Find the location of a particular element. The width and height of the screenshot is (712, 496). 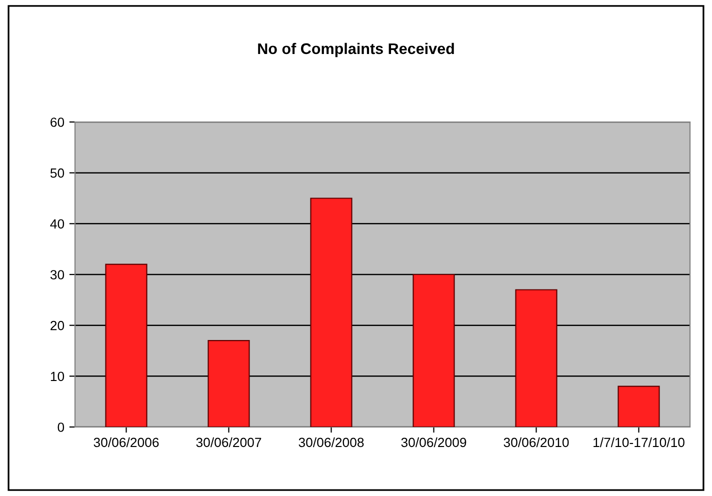

x-tick-label: 30/06/2006 is located at coordinates (126, 442).